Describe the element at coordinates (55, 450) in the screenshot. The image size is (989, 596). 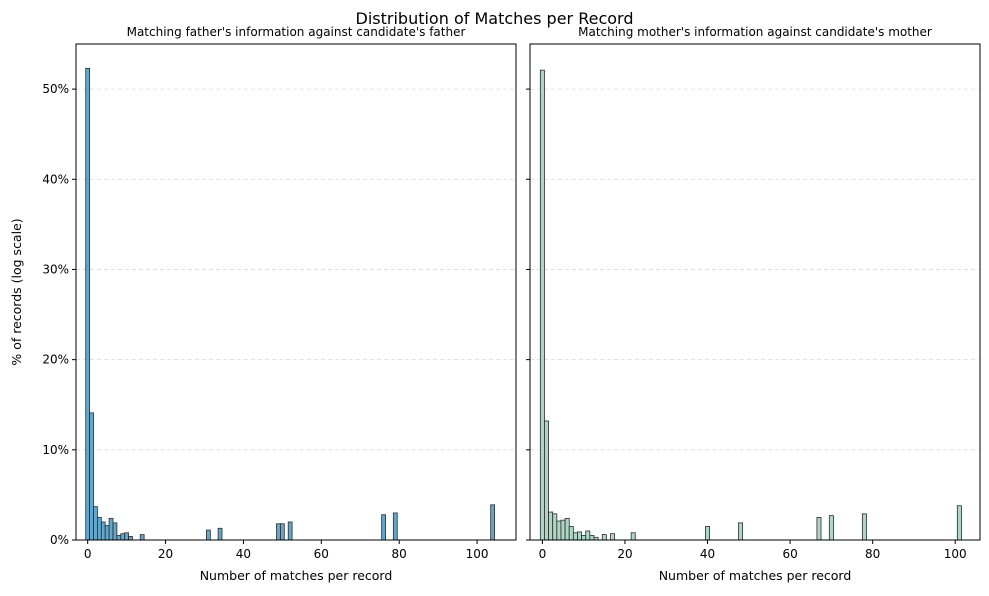
I see `y-tick-label: 10%` at that location.